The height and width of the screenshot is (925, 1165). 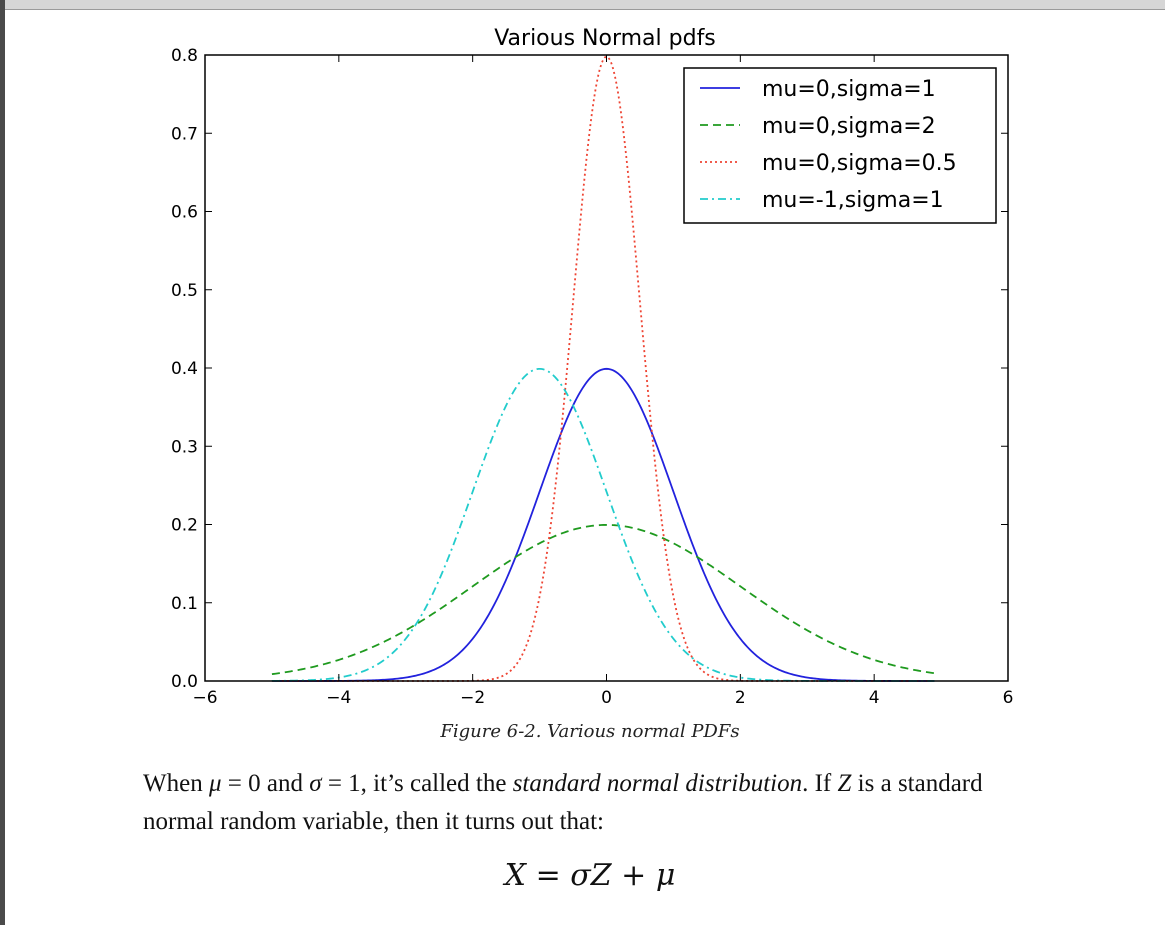 What do you see at coordinates (184, 369) in the screenshot?
I see `y-tick-label: 0.4` at bounding box center [184, 369].